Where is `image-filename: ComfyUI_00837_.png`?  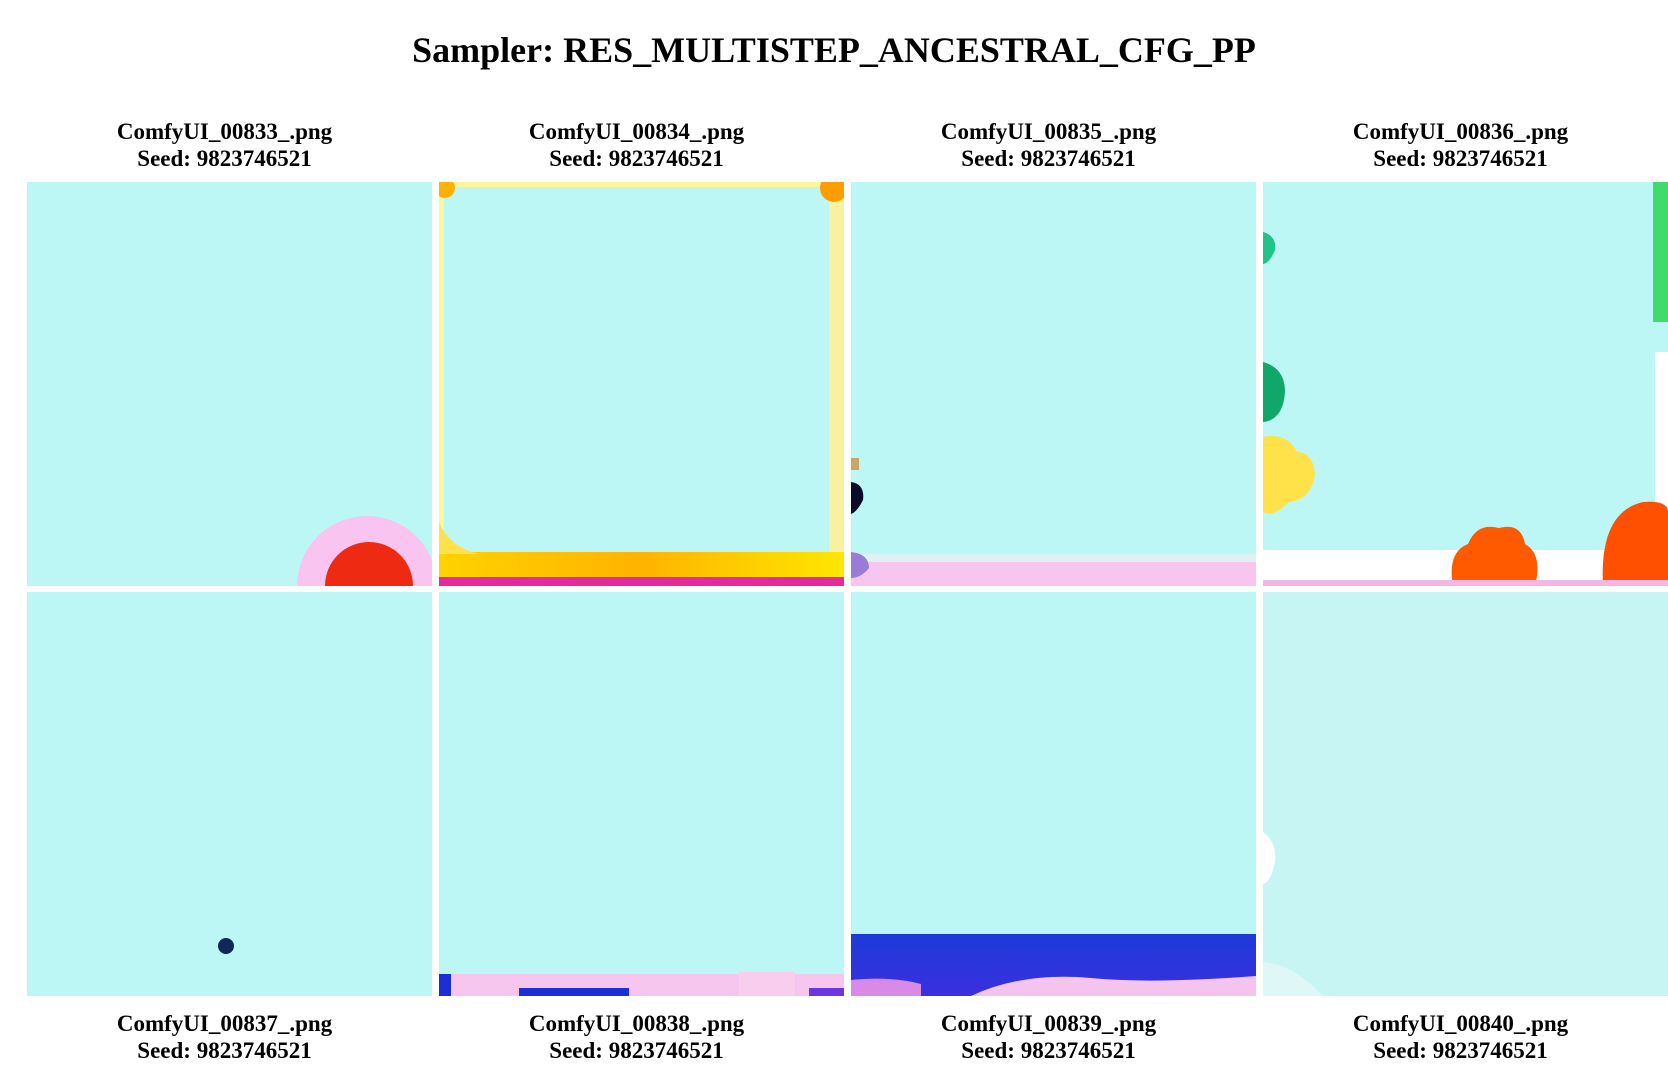
image-filename: ComfyUI_00837_.png is located at coordinates (224, 1023).